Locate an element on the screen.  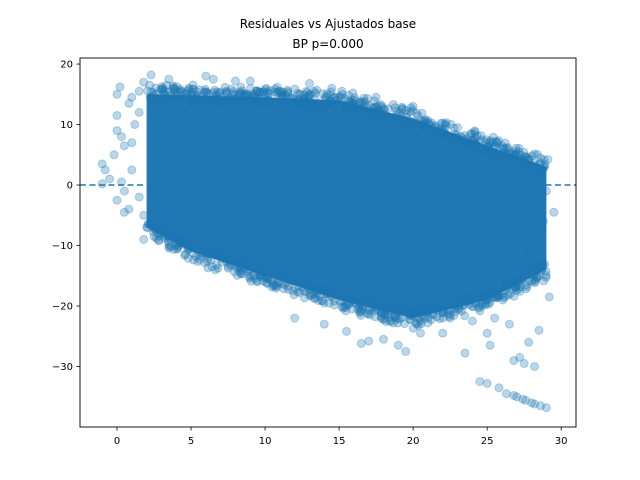
y-tick-label: 10 is located at coordinates (66, 125).